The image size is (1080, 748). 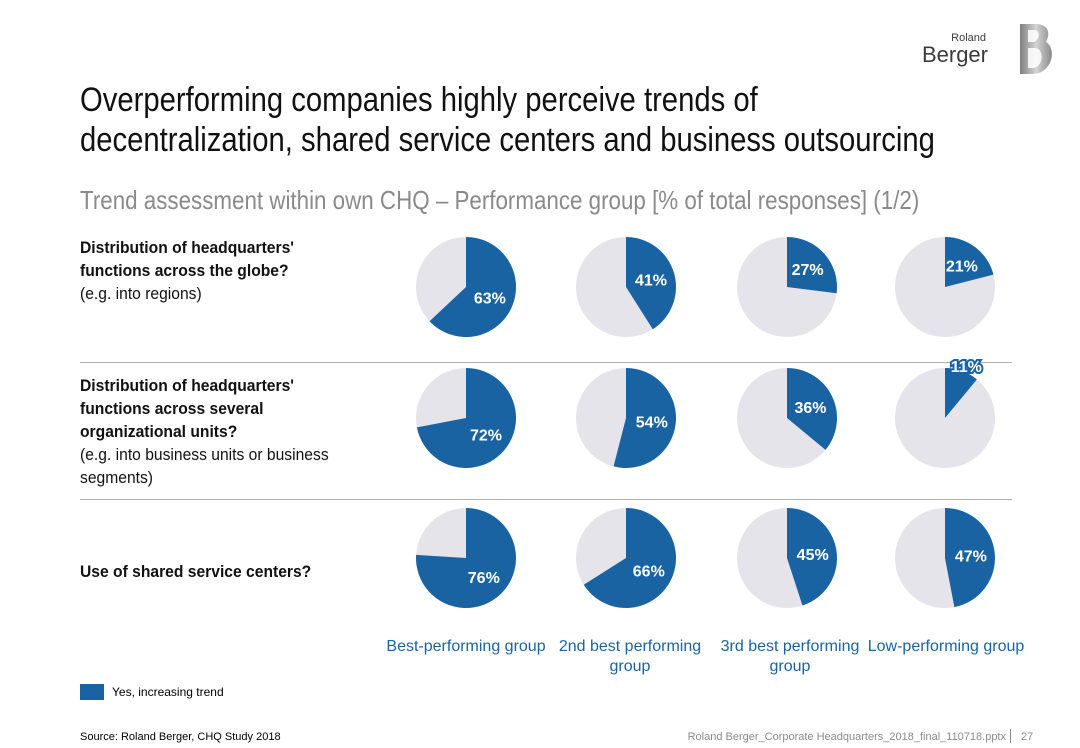 What do you see at coordinates (1027, 737) in the screenshot?
I see `page-number: 27` at bounding box center [1027, 737].